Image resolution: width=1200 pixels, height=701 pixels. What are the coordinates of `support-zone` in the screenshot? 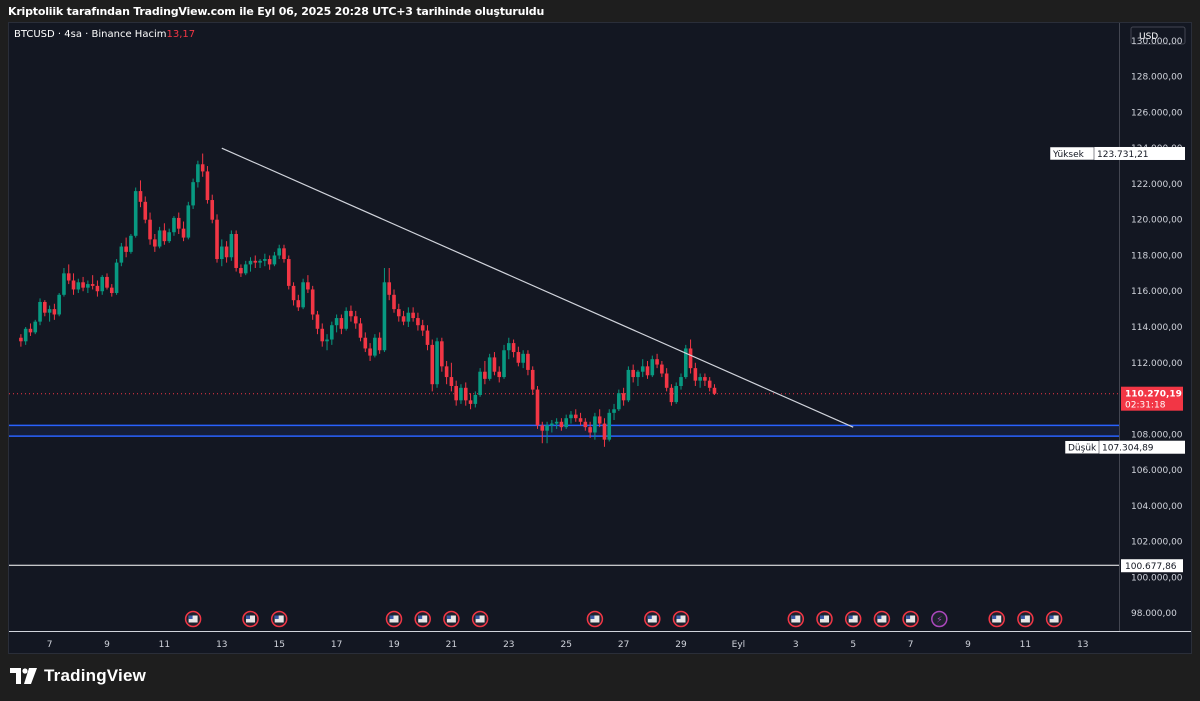 It's located at (564, 431).